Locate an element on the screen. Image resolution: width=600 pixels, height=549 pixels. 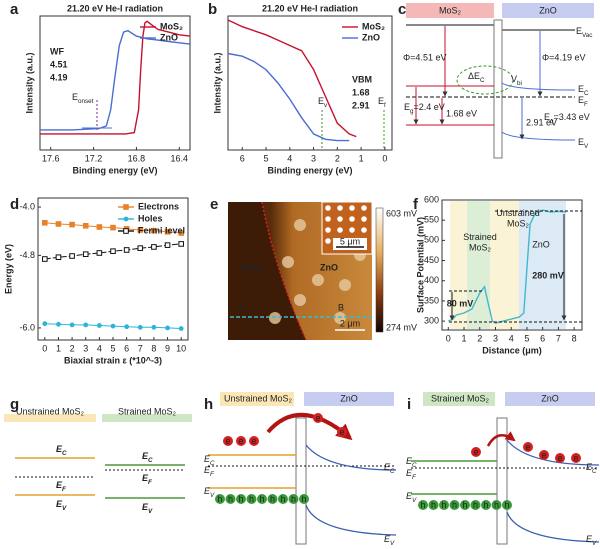
x-tick-label: 4 is located at coordinates (511, 338).